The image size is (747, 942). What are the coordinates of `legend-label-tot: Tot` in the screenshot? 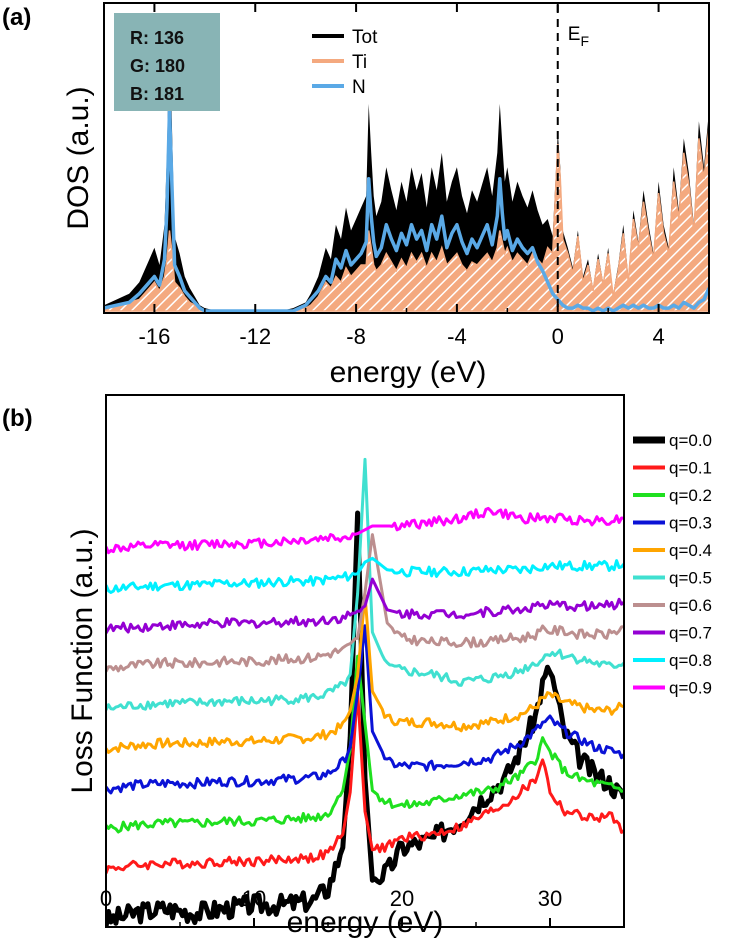 It's located at (365, 37).